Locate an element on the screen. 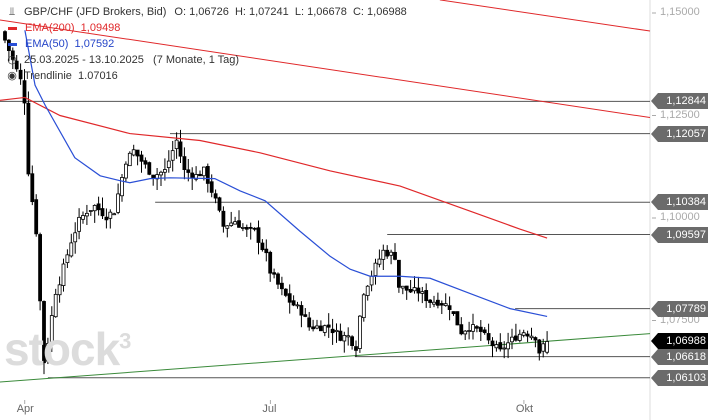  ema50-value: 1,07592 is located at coordinates (94, 44).